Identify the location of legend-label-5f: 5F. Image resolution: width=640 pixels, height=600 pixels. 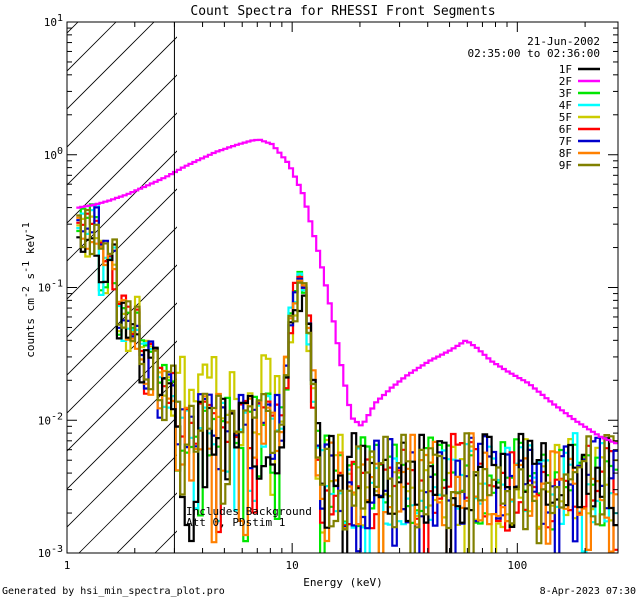
(565, 117).